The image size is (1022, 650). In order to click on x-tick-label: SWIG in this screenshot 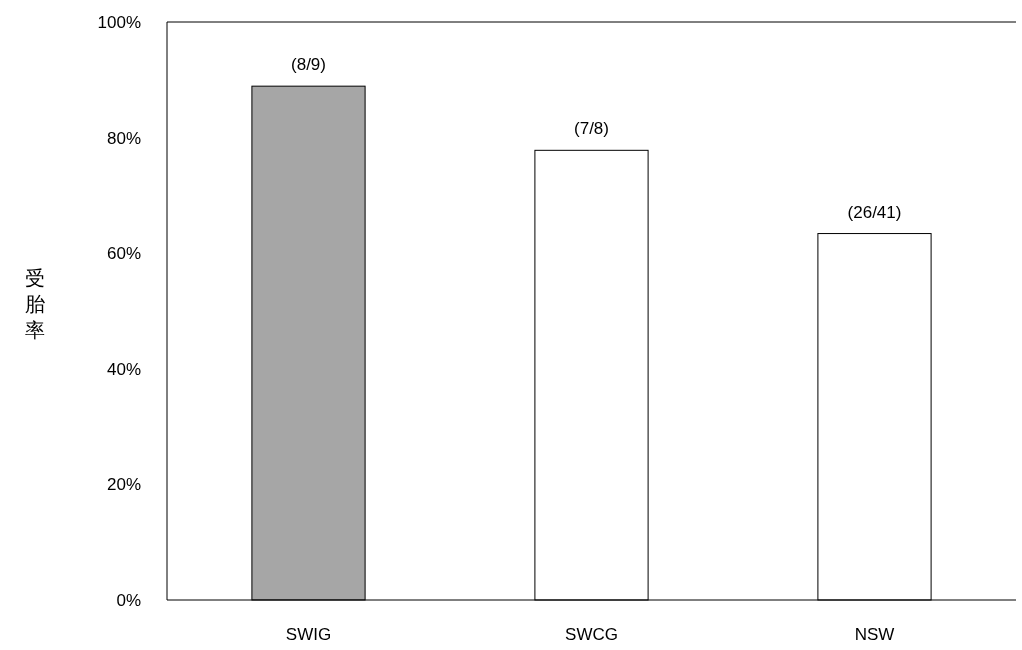, I will do `click(308, 634)`.